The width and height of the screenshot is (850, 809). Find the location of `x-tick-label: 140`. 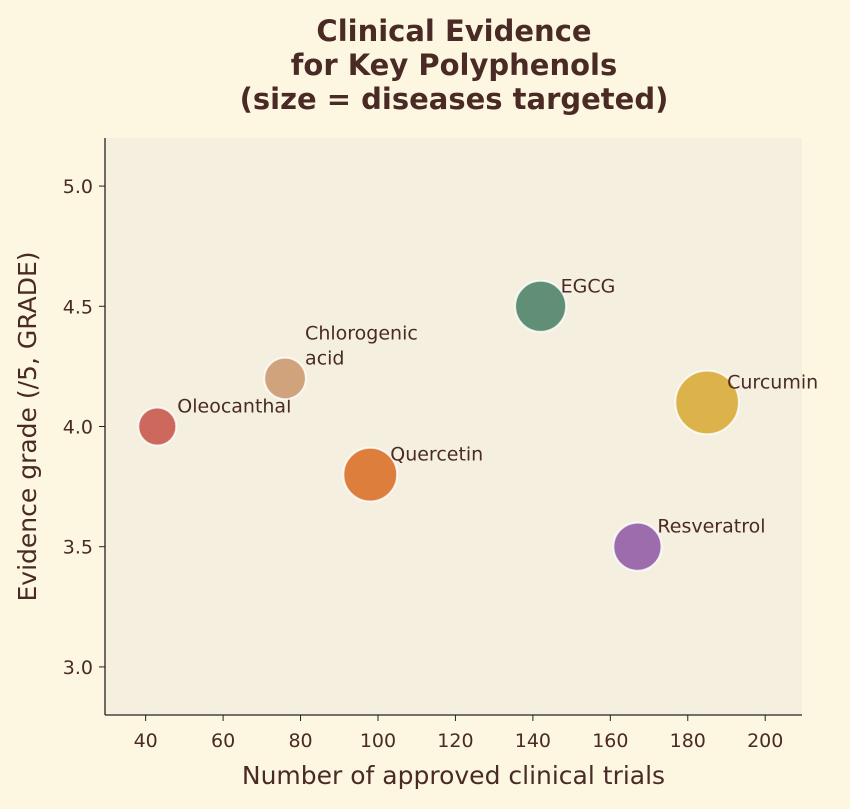

x-tick-label: 140 is located at coordinates (533, 741).